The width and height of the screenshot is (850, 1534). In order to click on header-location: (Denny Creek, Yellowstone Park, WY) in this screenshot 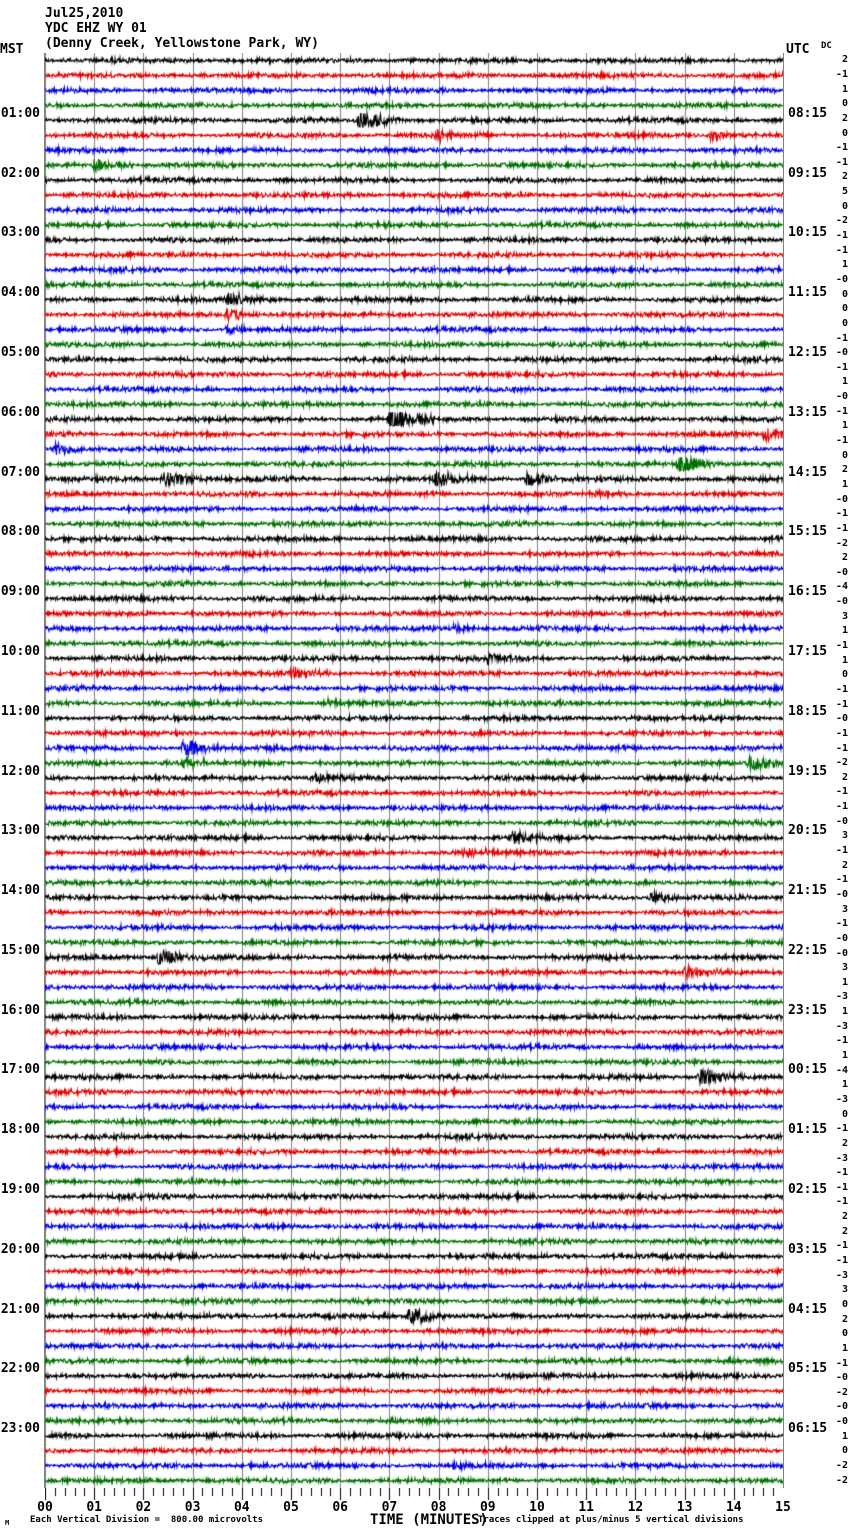, I will do `click(182, 43)`.